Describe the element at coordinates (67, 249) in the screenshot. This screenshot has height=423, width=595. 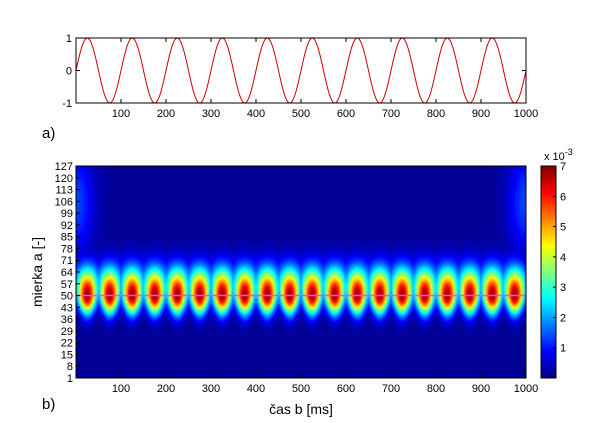
I see `bottom-y-tick-label: 78` at that location.